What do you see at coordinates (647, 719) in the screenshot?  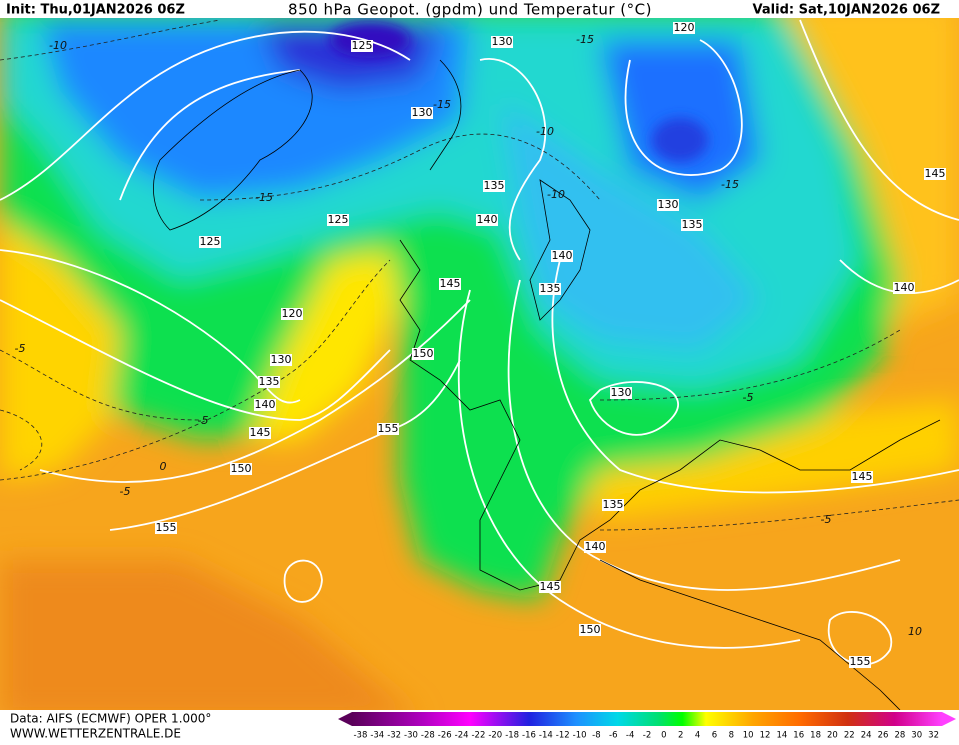 I see `colorbar` at bounding box center [647, 719].